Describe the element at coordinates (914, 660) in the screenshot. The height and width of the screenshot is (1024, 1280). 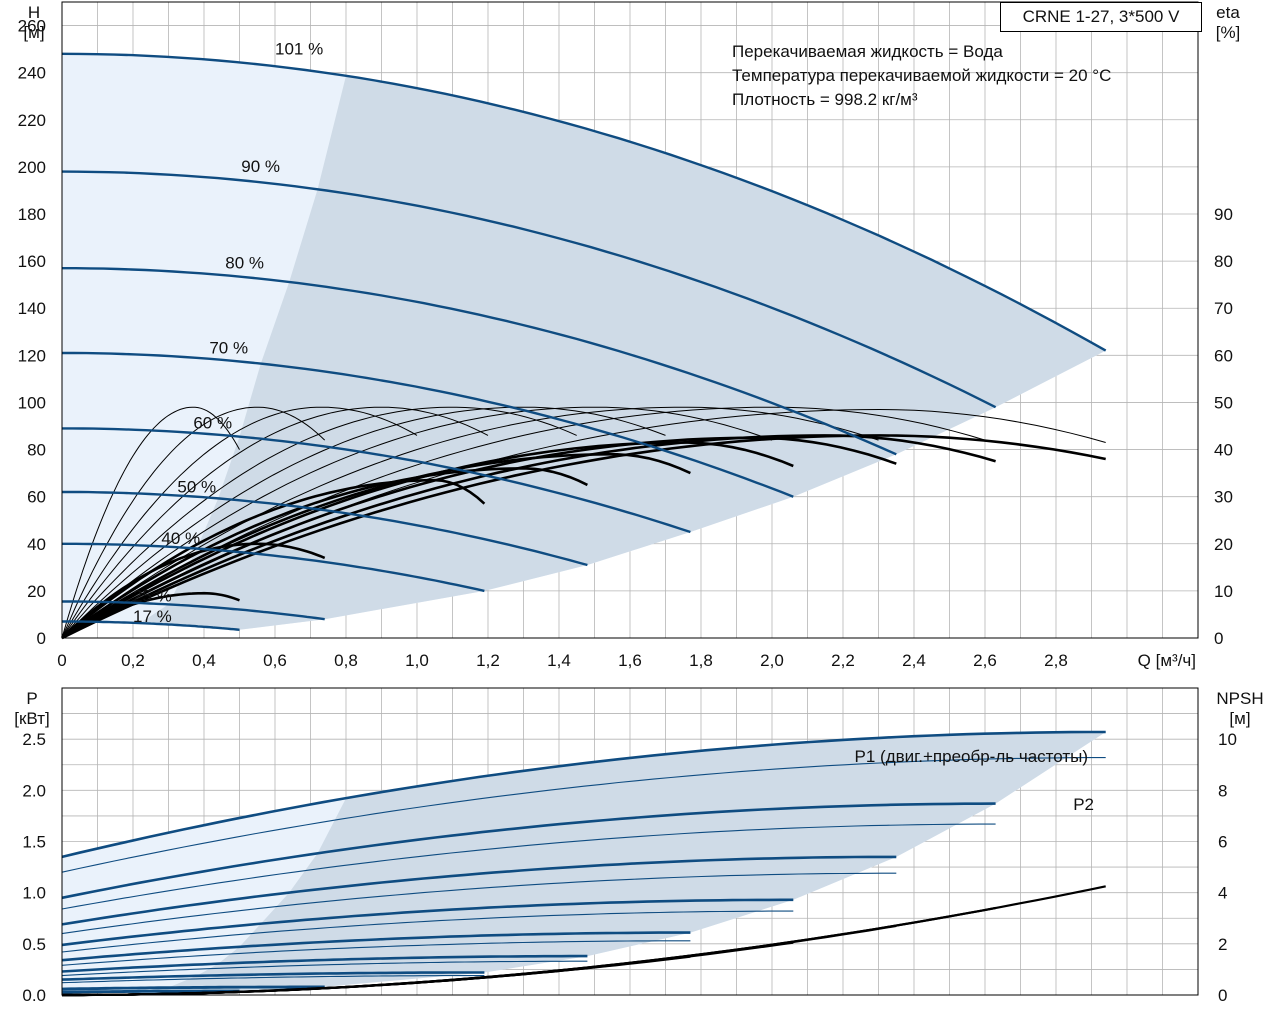
I see `x-tick-label: 2,4` at that location.